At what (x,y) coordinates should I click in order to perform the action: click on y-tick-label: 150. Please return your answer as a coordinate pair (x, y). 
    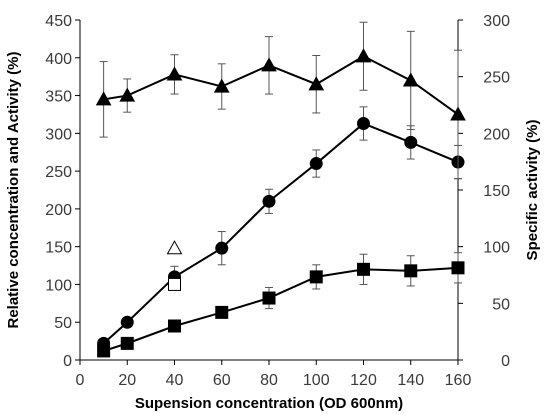
    Looking at the image, I should click on (58, 248).